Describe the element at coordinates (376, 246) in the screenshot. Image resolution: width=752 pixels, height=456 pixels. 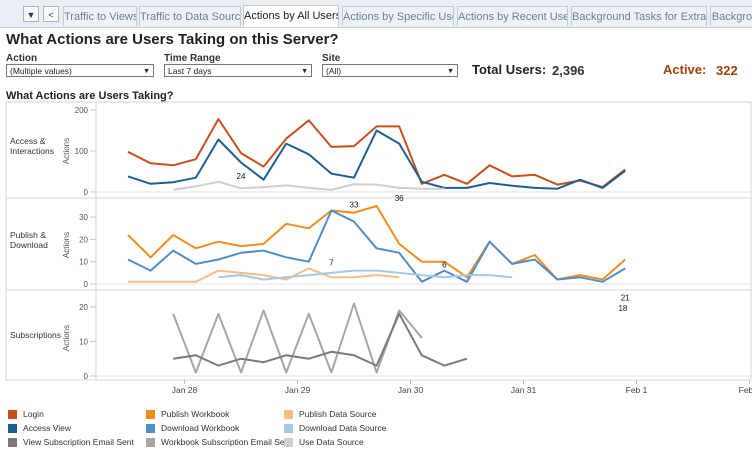
I see `series-line-download-workbook` at that location.